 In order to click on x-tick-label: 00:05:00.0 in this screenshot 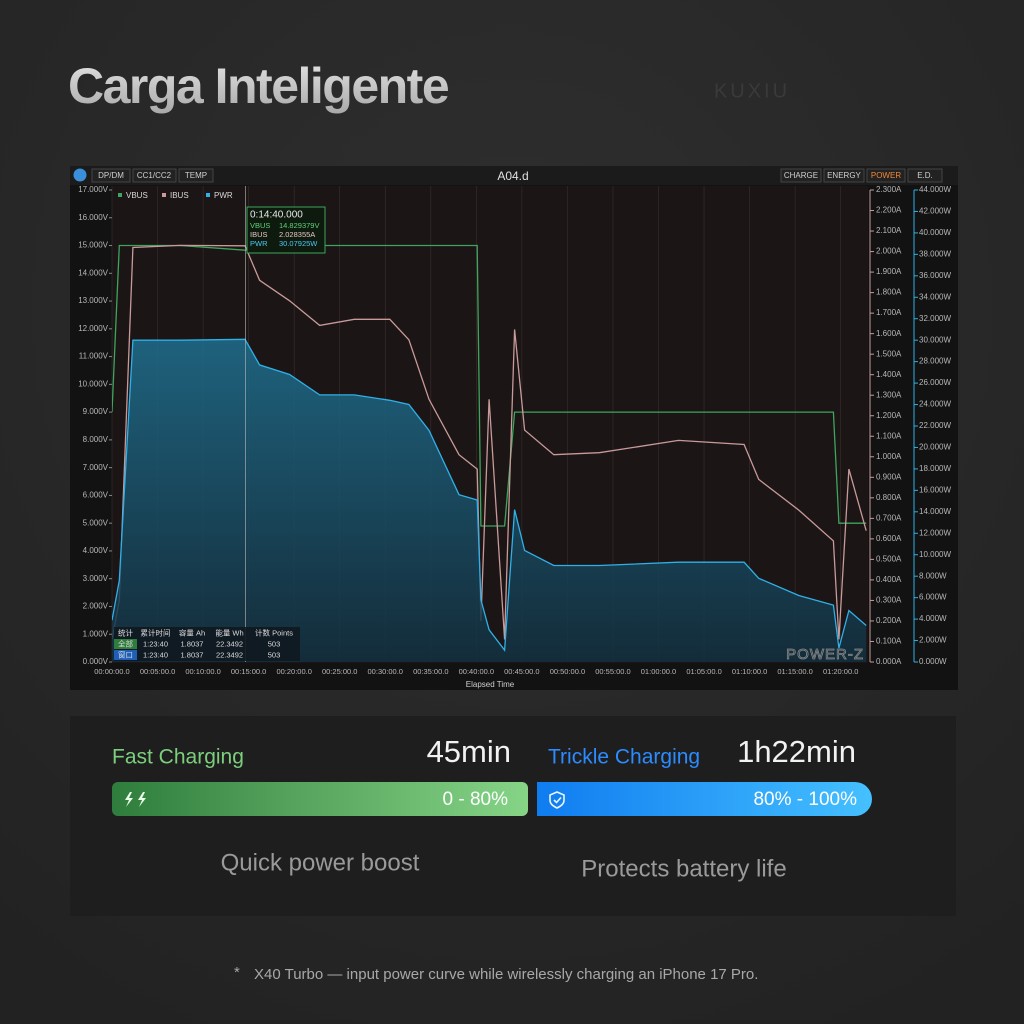, I will do `click(157, 671)`.